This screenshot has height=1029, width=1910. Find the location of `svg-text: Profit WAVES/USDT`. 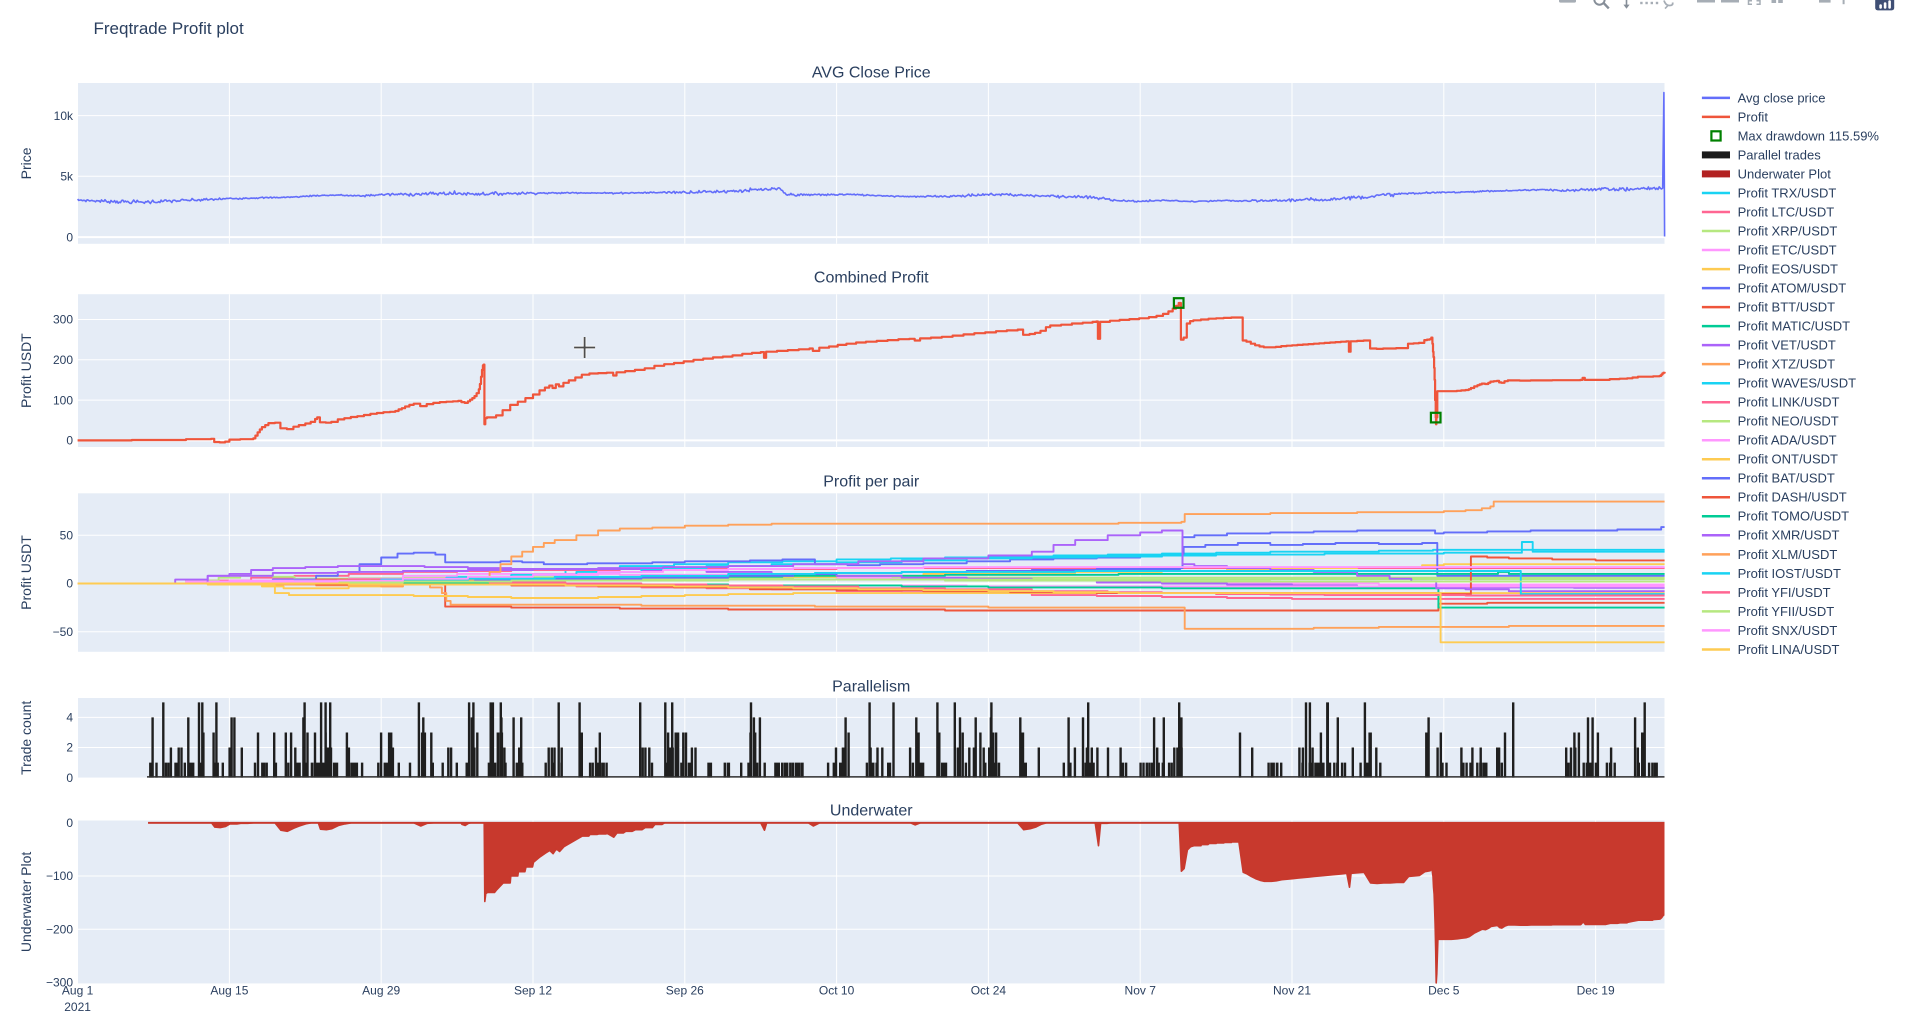

svg-text: Profit WAVES/USDT is located at coordinates (1797, 383).